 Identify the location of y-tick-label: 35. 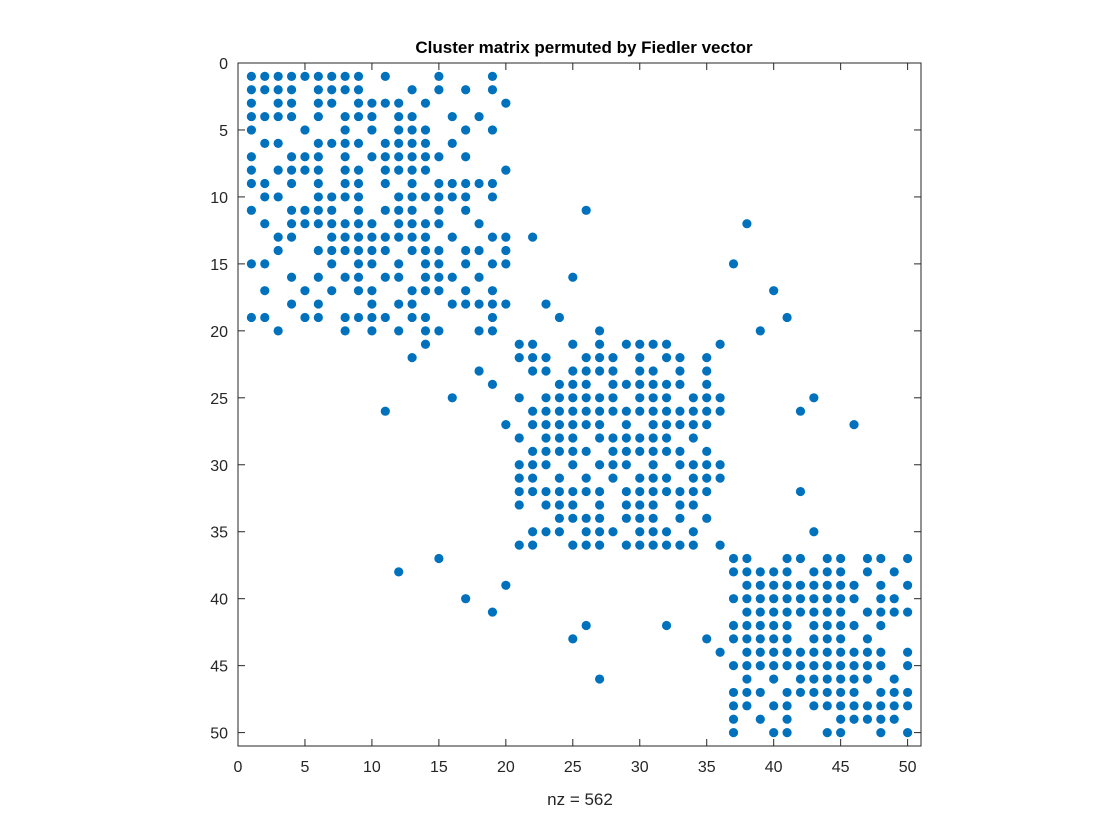
(219, 533).